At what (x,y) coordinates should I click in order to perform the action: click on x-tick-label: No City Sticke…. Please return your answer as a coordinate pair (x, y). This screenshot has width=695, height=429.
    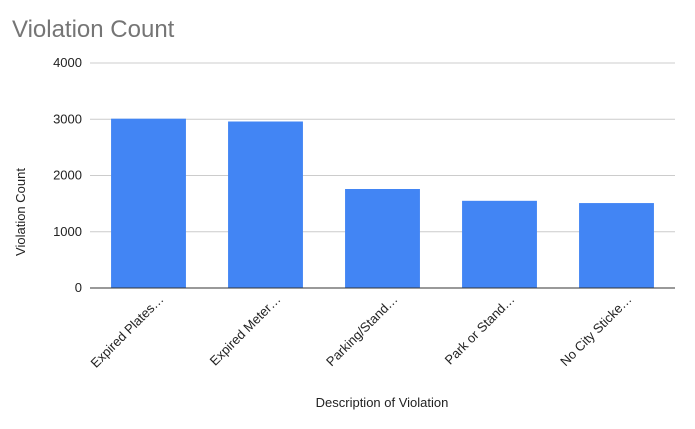
    Looking at the image, I should click on (596, 331).